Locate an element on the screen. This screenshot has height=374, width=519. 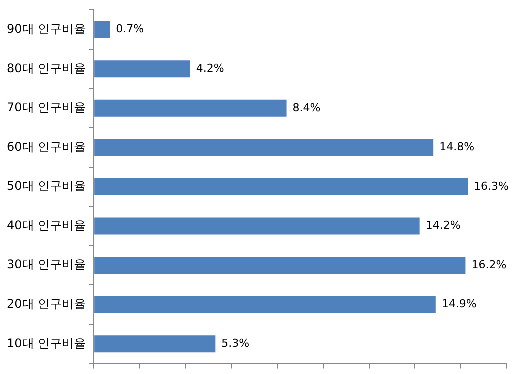
y-tick-label: 80대 인구비율 is located at coordinates (46, 68).